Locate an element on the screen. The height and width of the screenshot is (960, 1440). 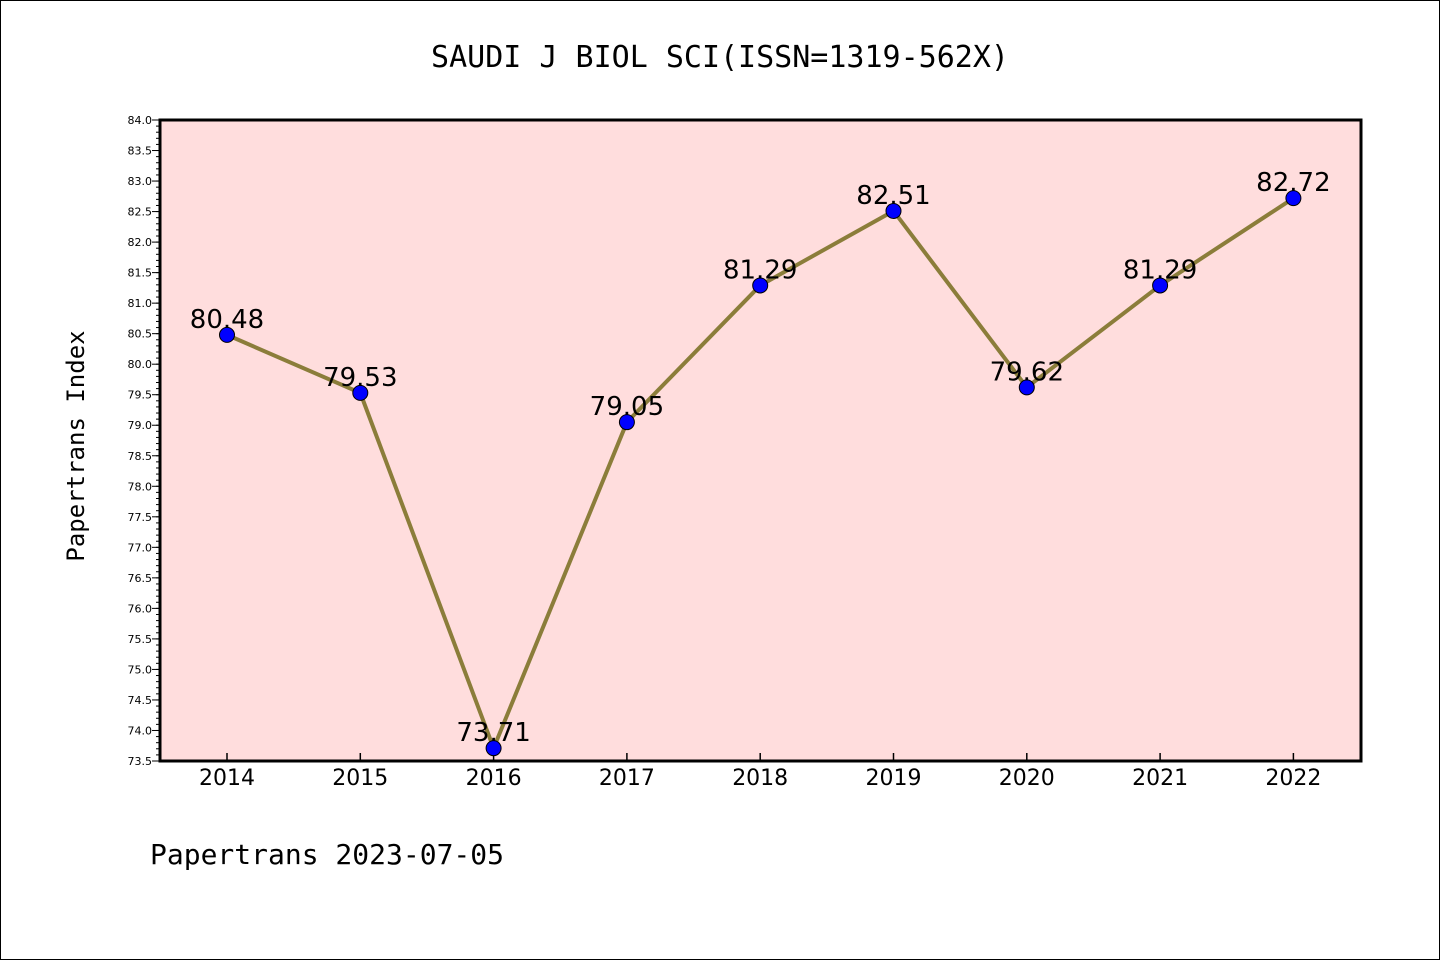
y-tick-label: 73.5 is located at coordinates (140, 761).